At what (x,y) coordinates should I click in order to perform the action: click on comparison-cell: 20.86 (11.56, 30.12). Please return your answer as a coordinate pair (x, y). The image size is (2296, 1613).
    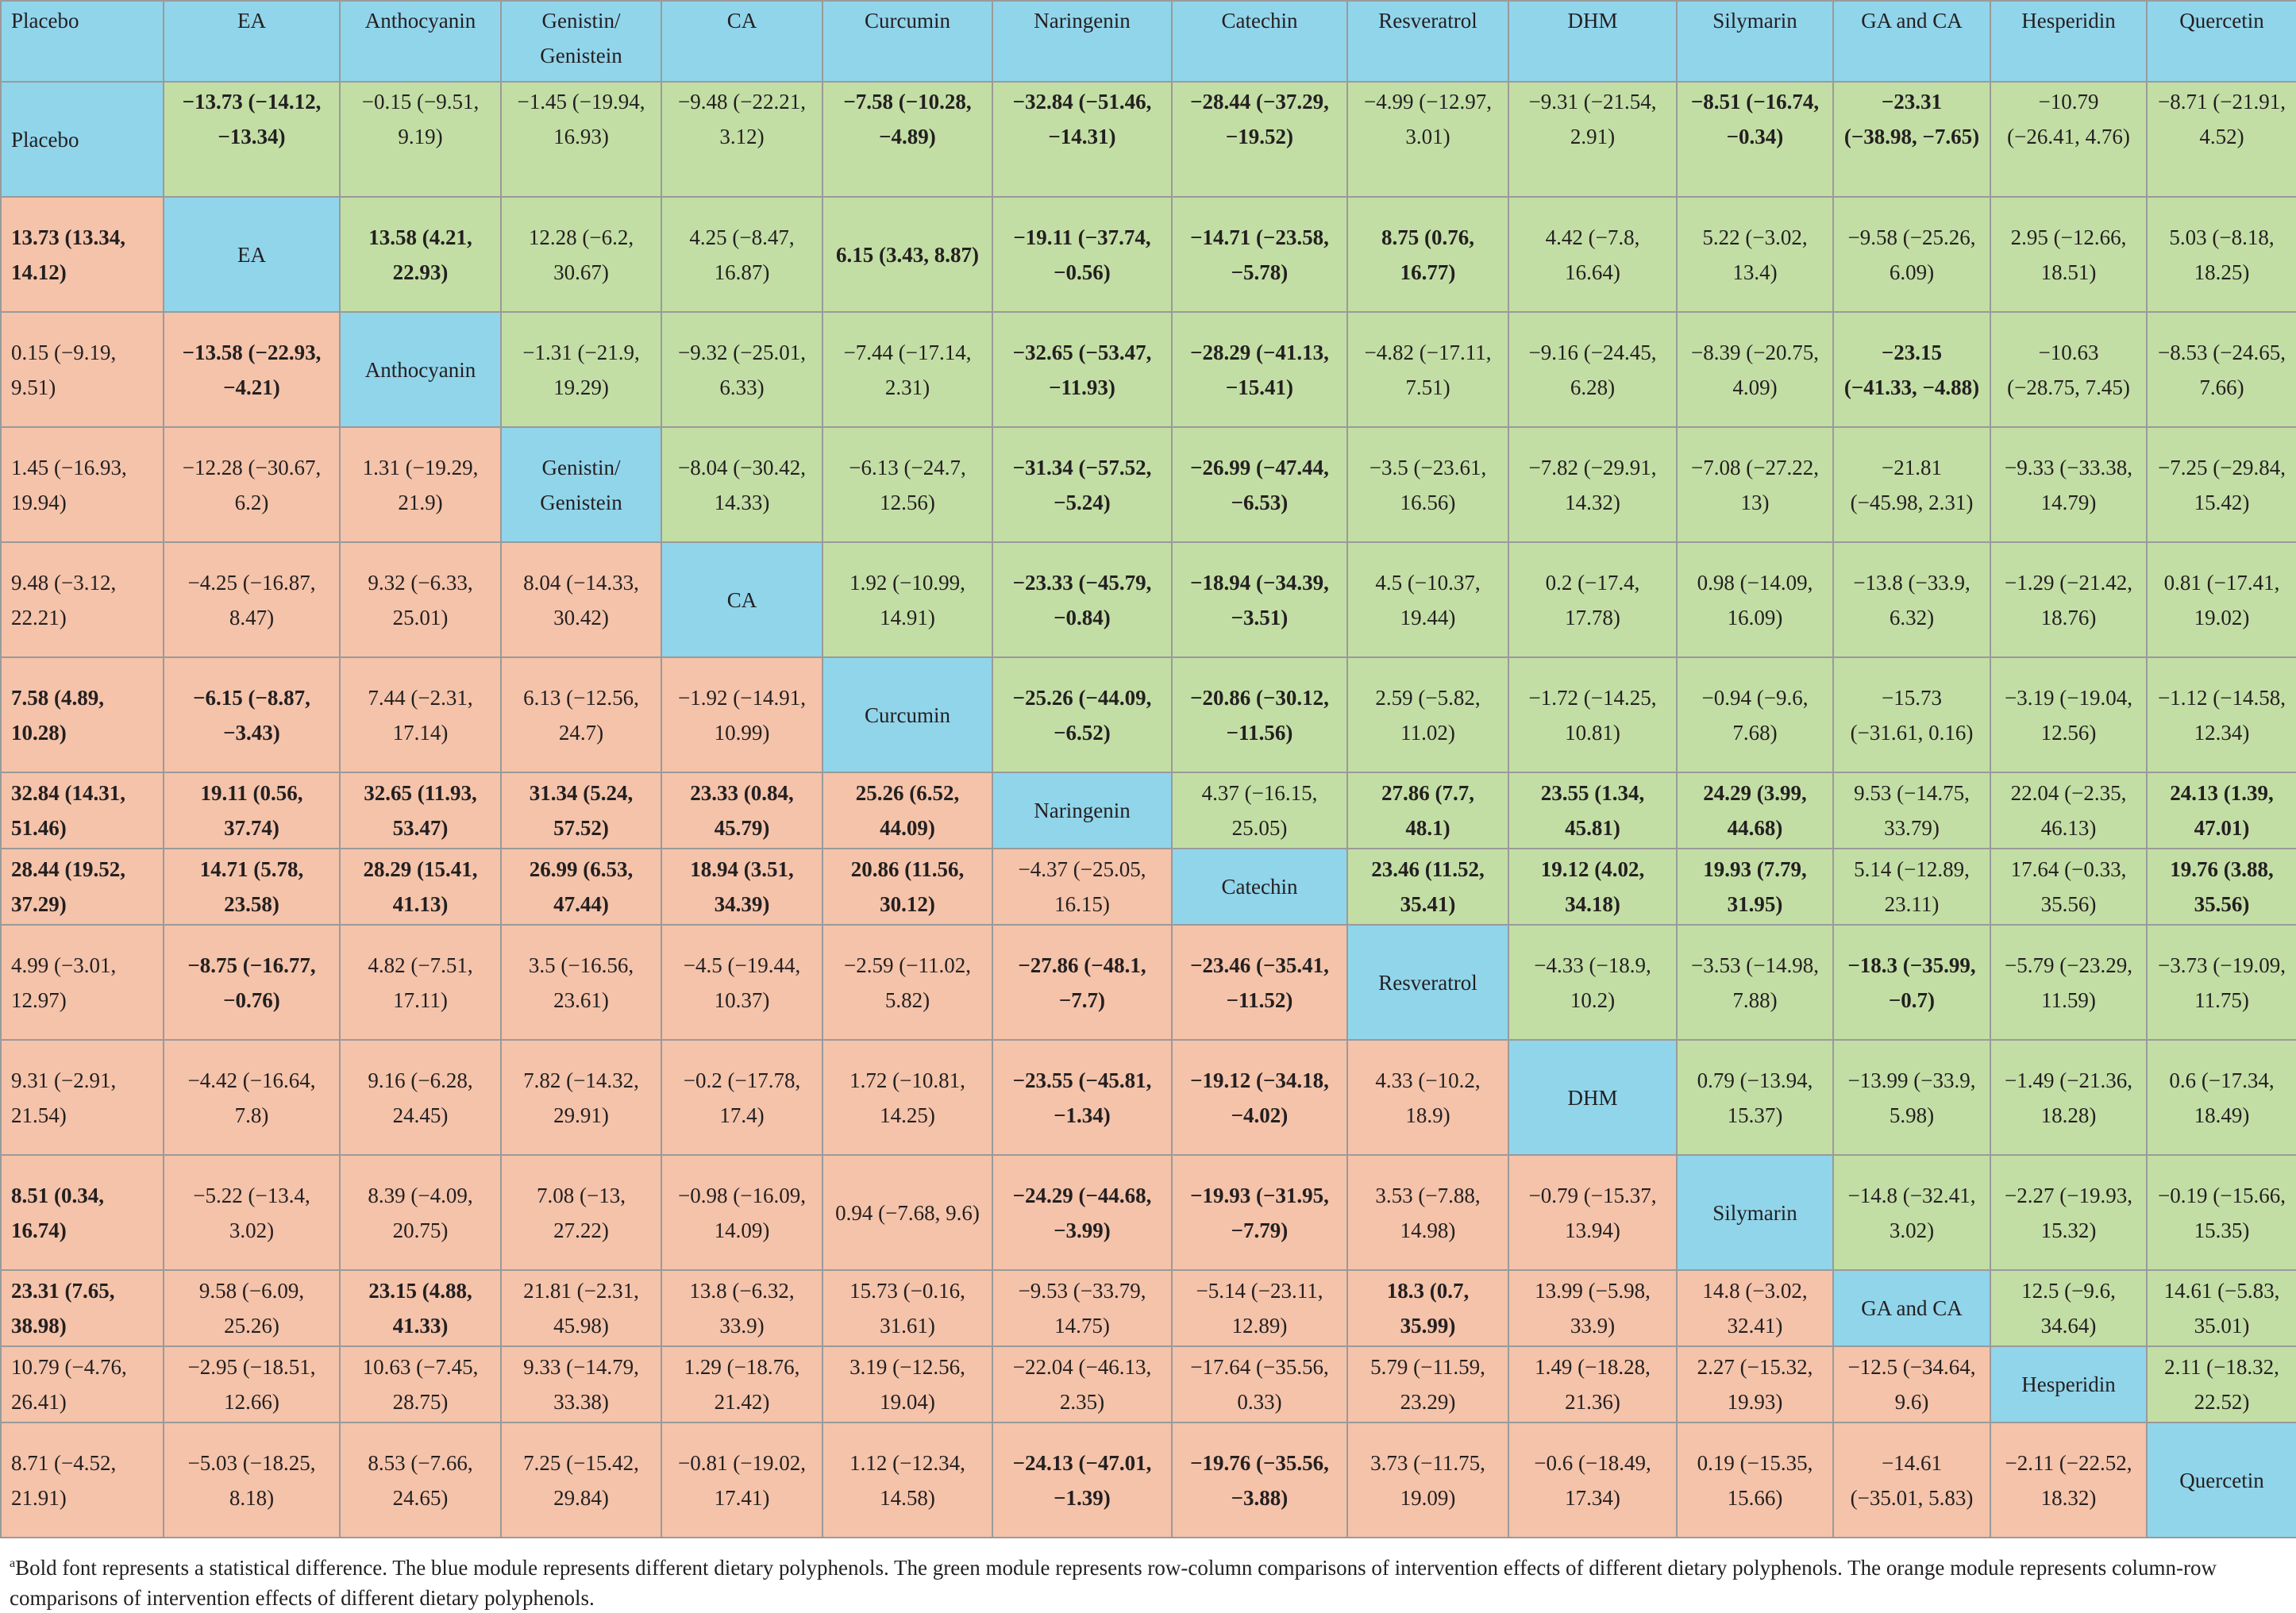
    Looking at the image, I should click on (907, 887).